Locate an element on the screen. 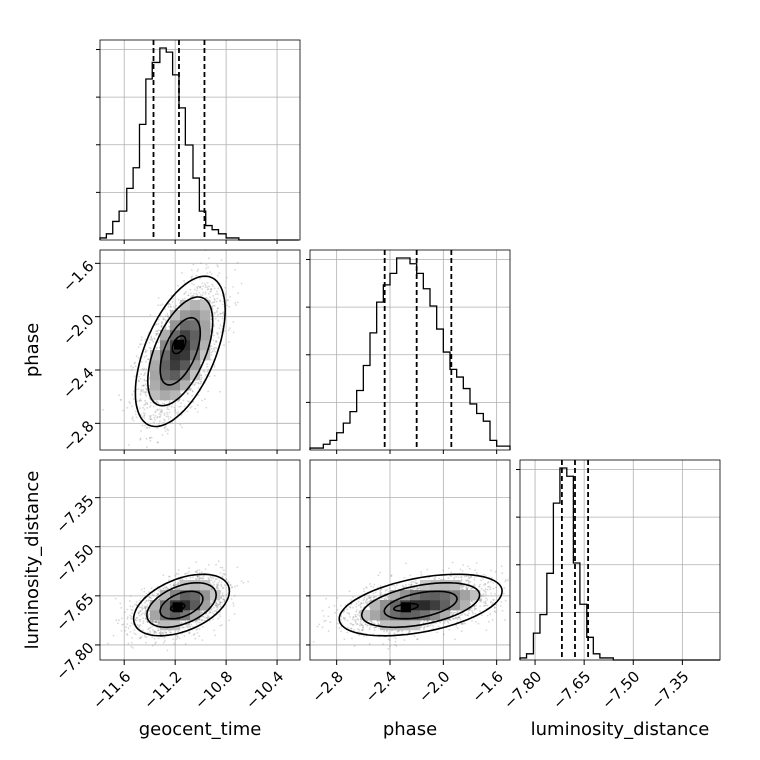 This screenshot has width=760, height=760. histogram-phase is located at coordinates (408, 350).